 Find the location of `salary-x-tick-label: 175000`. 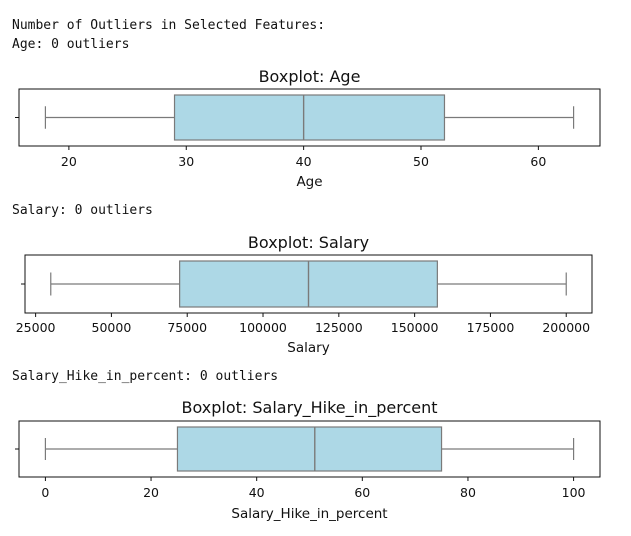

salary-x-tick-label: 175000 is located at coordinates (491, 327).